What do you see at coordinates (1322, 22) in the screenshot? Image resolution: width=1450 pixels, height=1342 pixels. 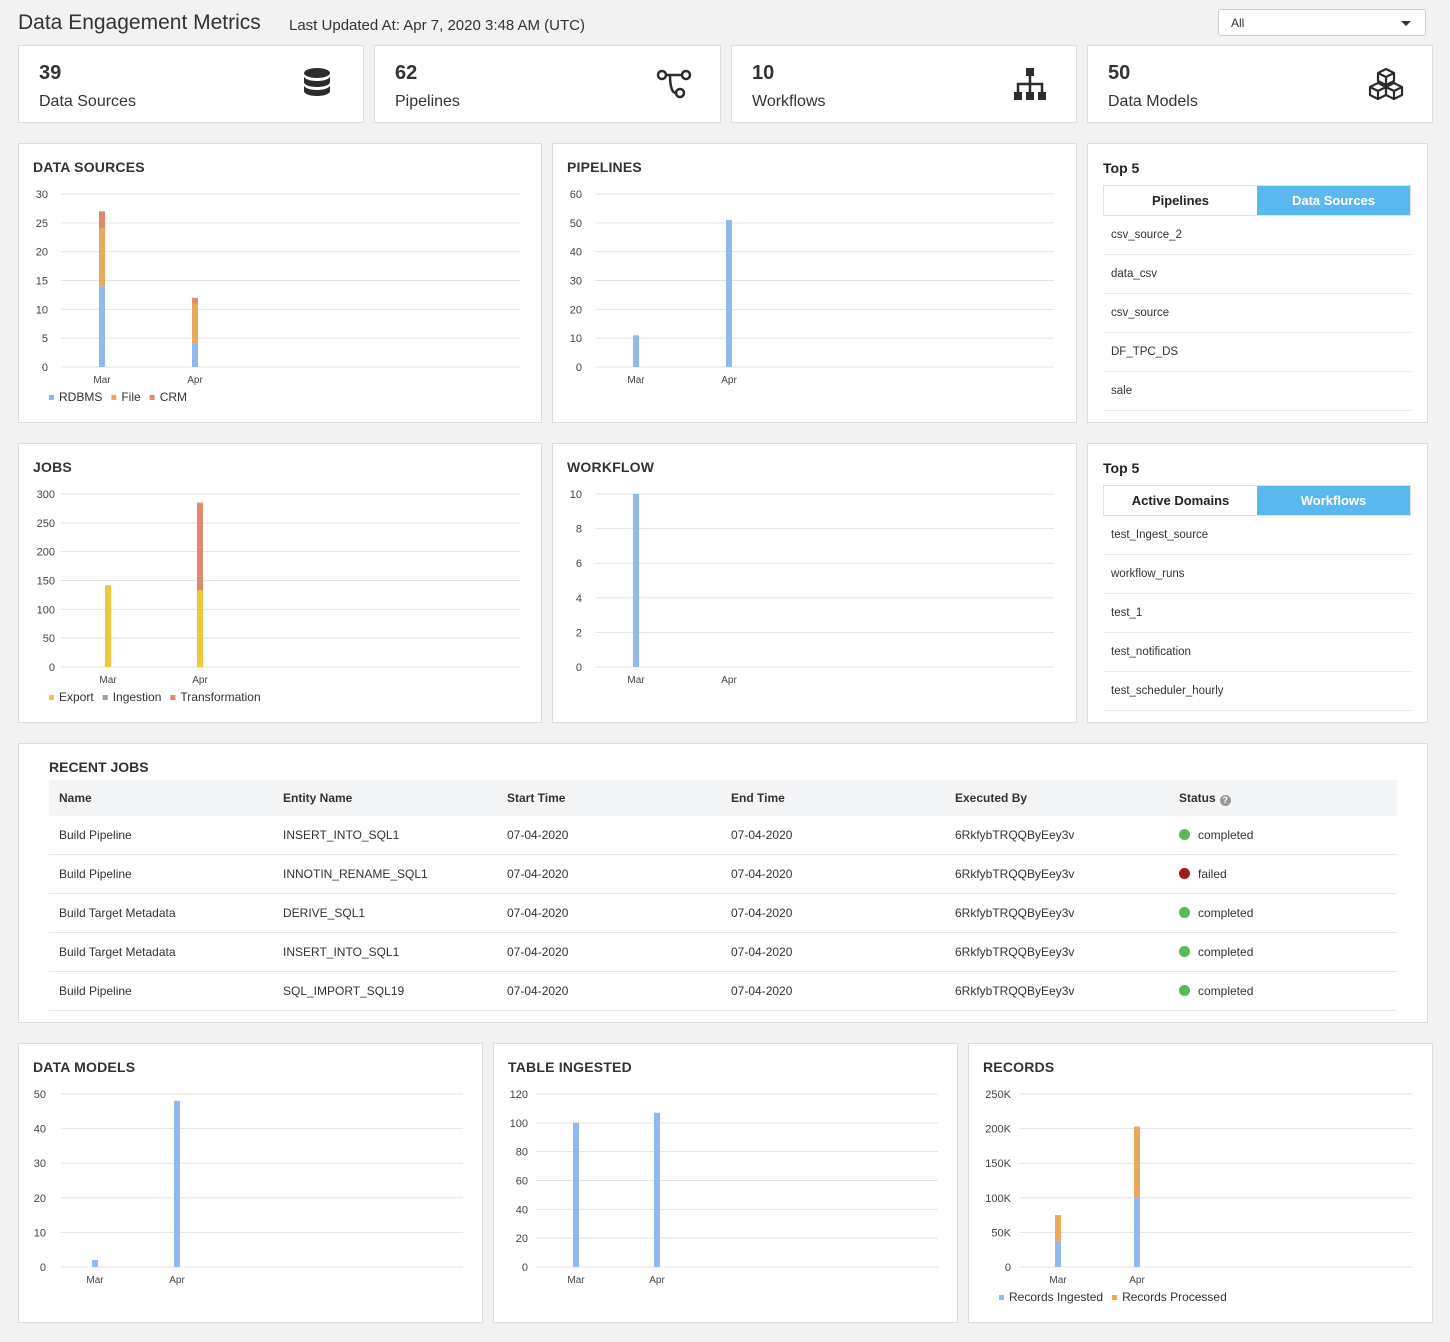 I see `filter-select: All` at bounding box center [1322, 22].